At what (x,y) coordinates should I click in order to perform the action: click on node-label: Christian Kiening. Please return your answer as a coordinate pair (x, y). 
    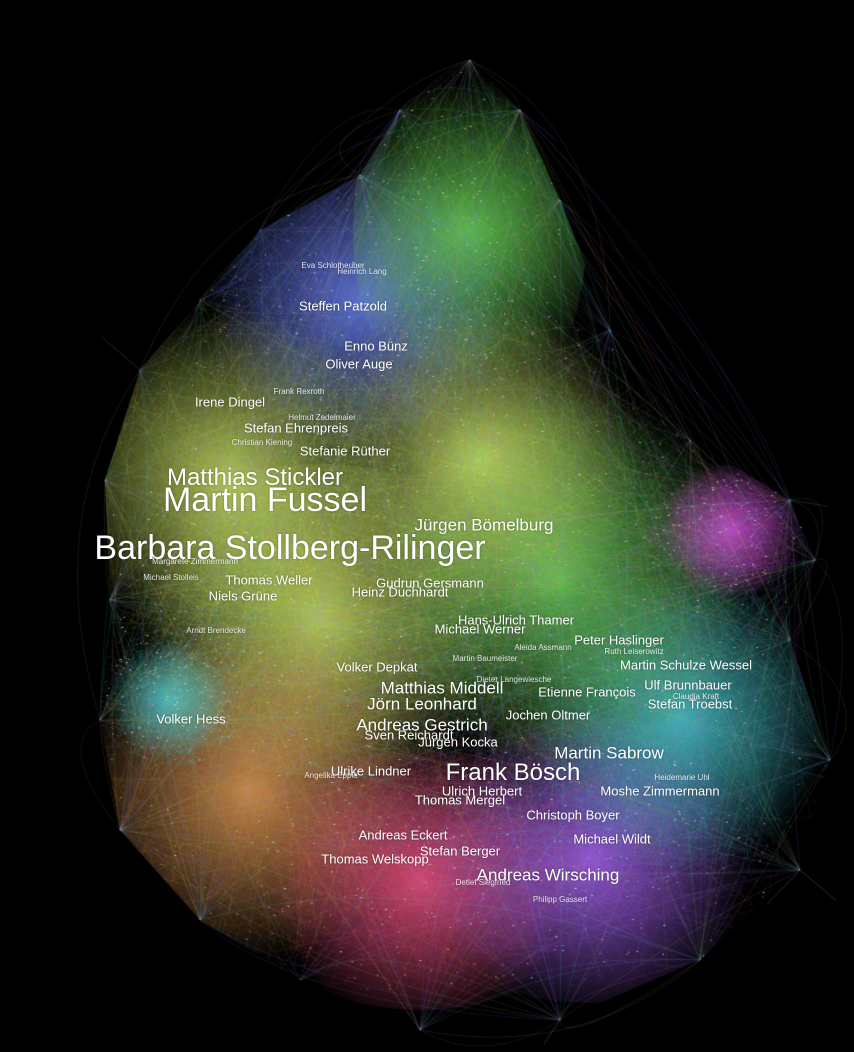
    Looking at the image, I should click on (262, 442).